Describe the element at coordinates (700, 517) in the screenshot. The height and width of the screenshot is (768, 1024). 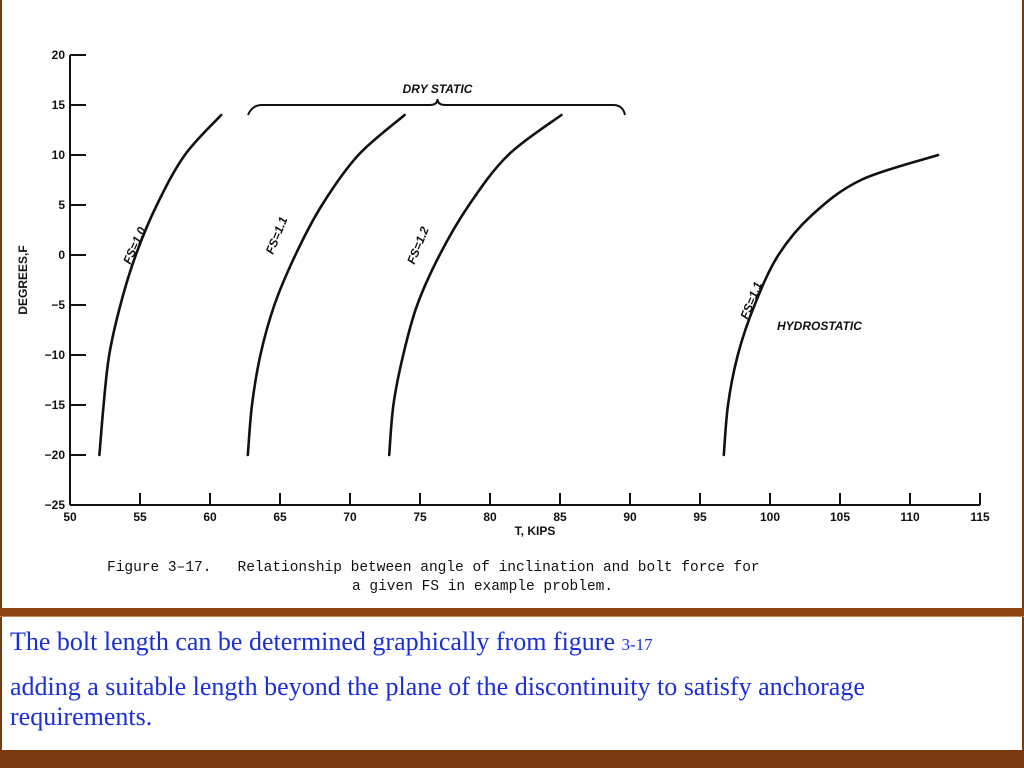
I see `x-tick-label: 95` at that location.